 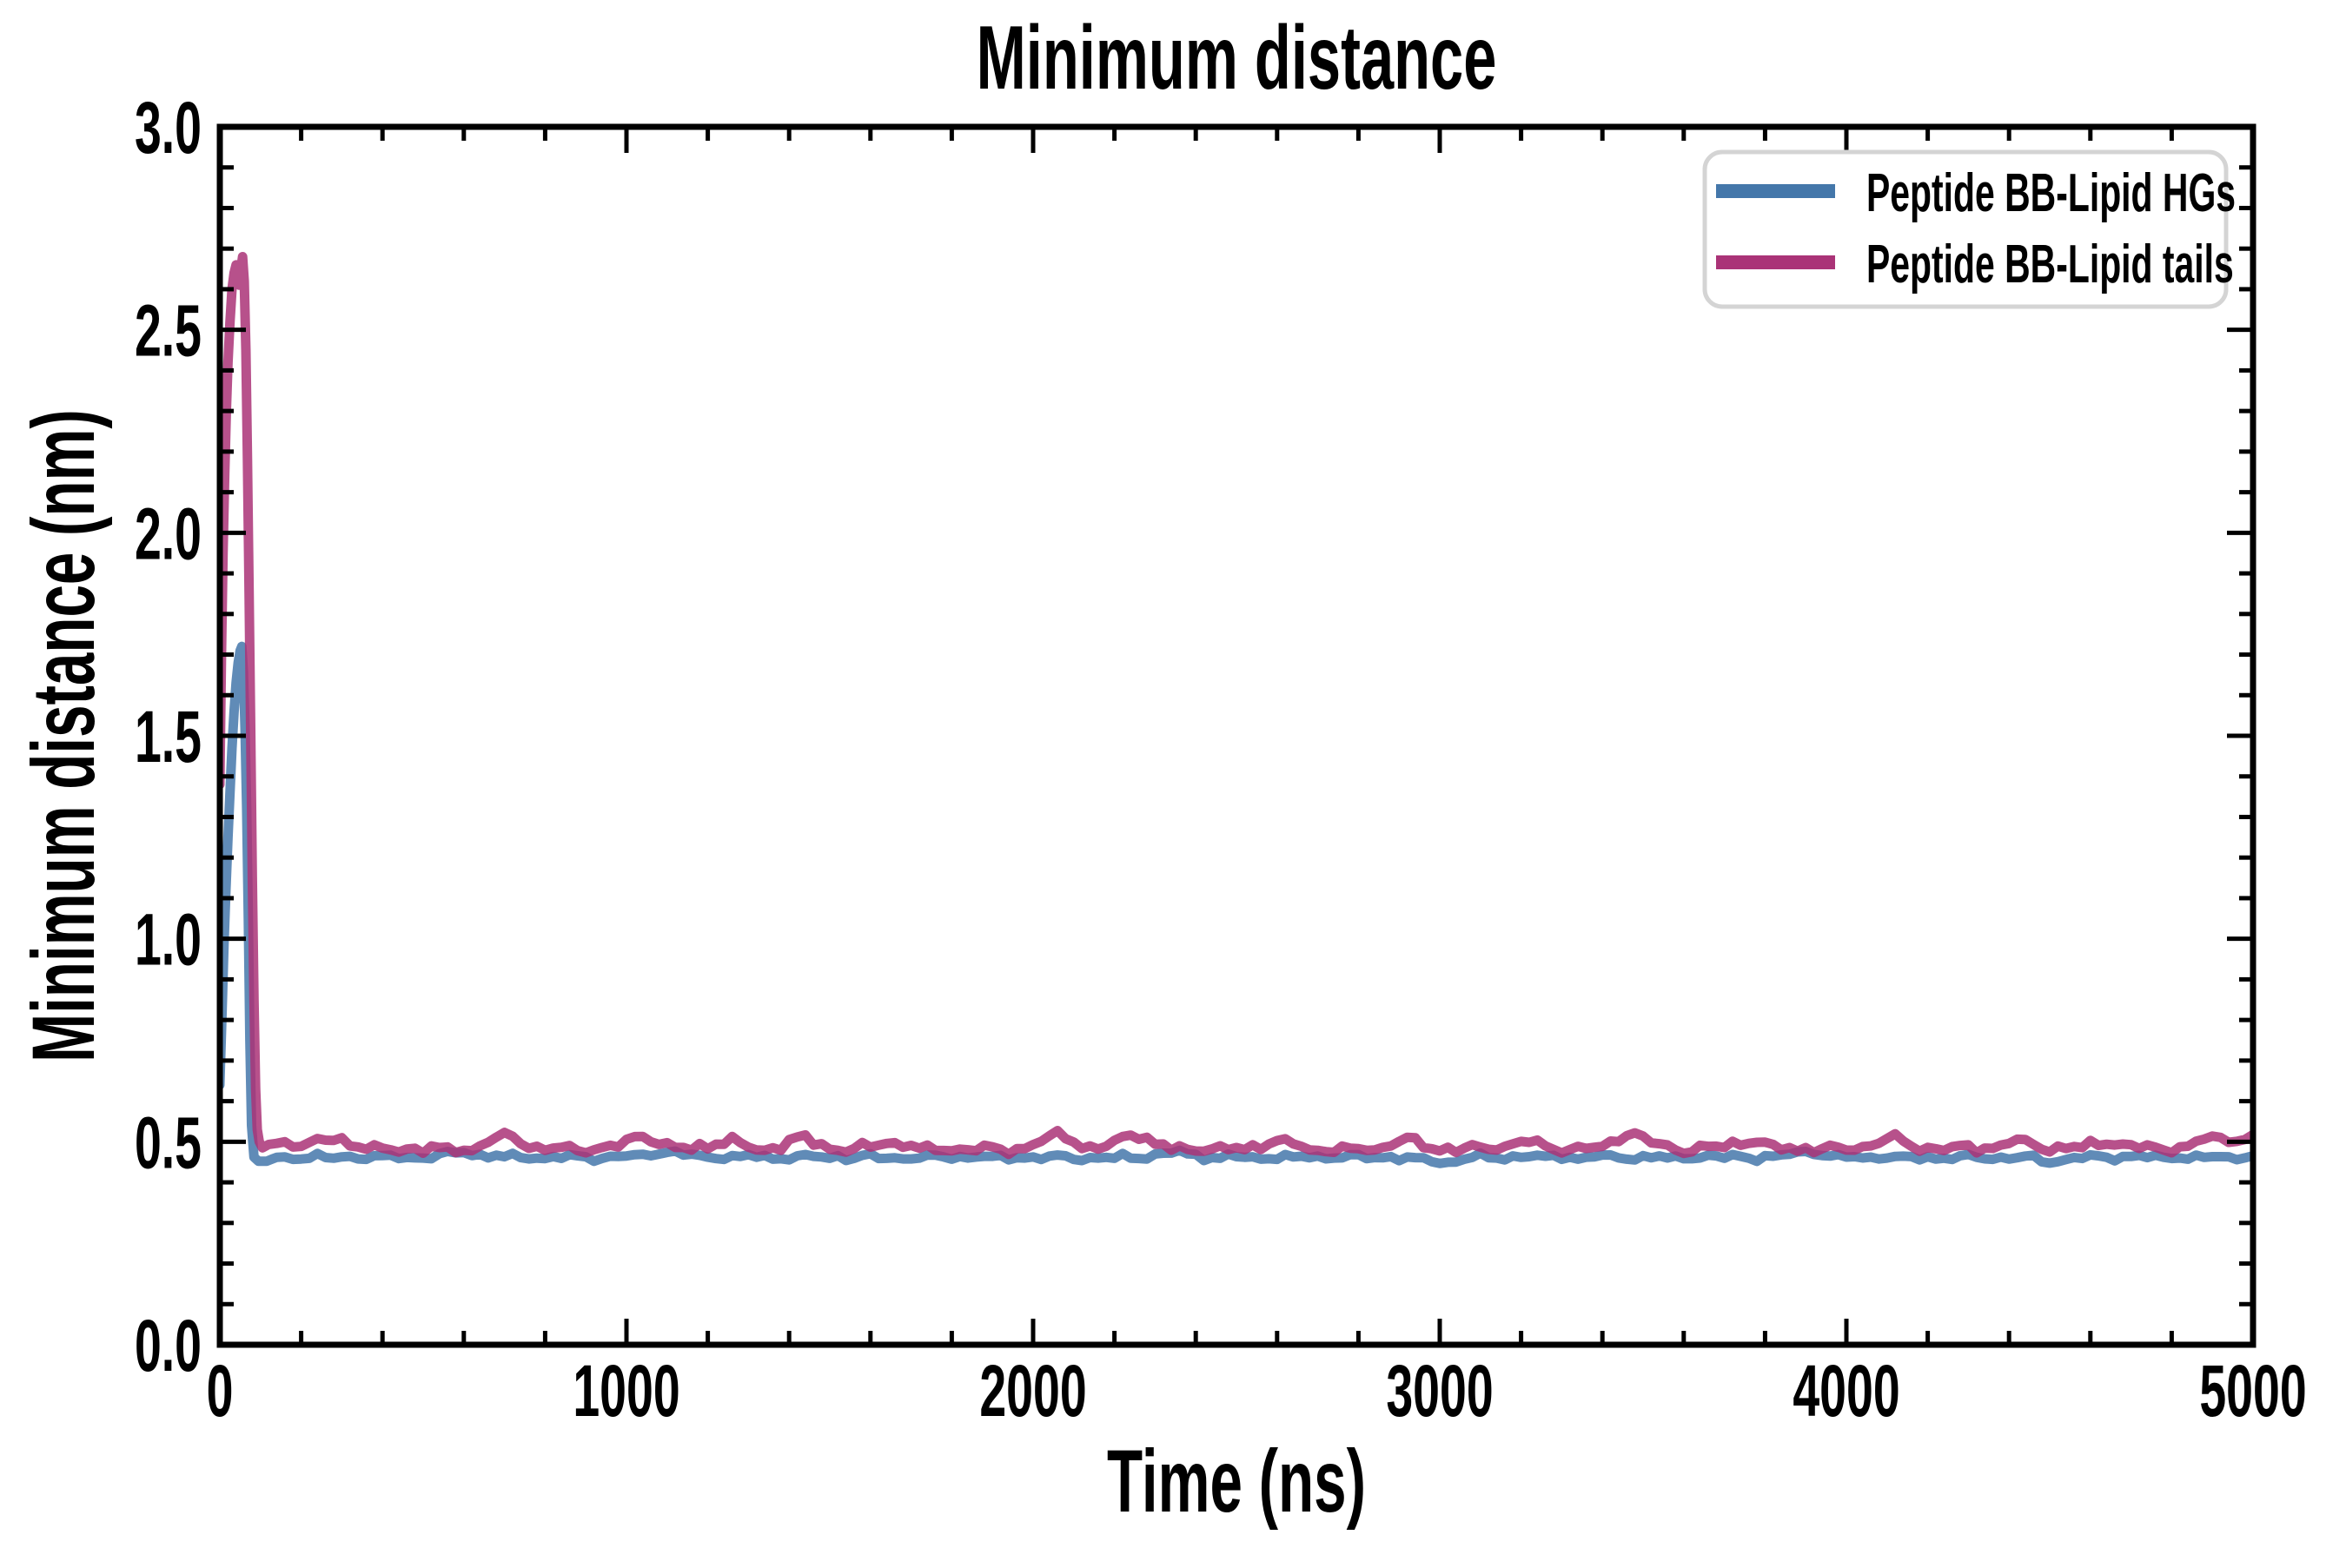 What do you see at coordinates (169, 941) in the screenshot?
I see `y-tick-label: 1.0` at bounding box center [169, 941].